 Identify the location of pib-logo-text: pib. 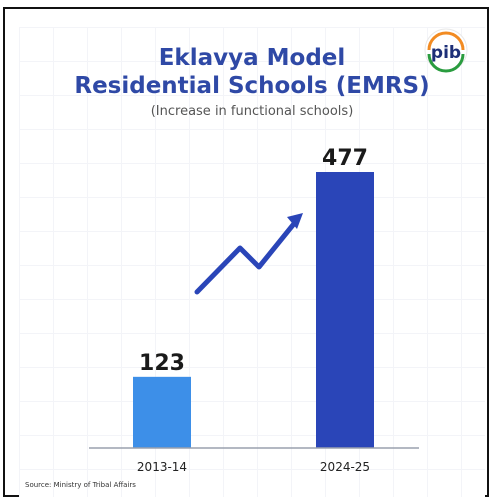
(446, 53).